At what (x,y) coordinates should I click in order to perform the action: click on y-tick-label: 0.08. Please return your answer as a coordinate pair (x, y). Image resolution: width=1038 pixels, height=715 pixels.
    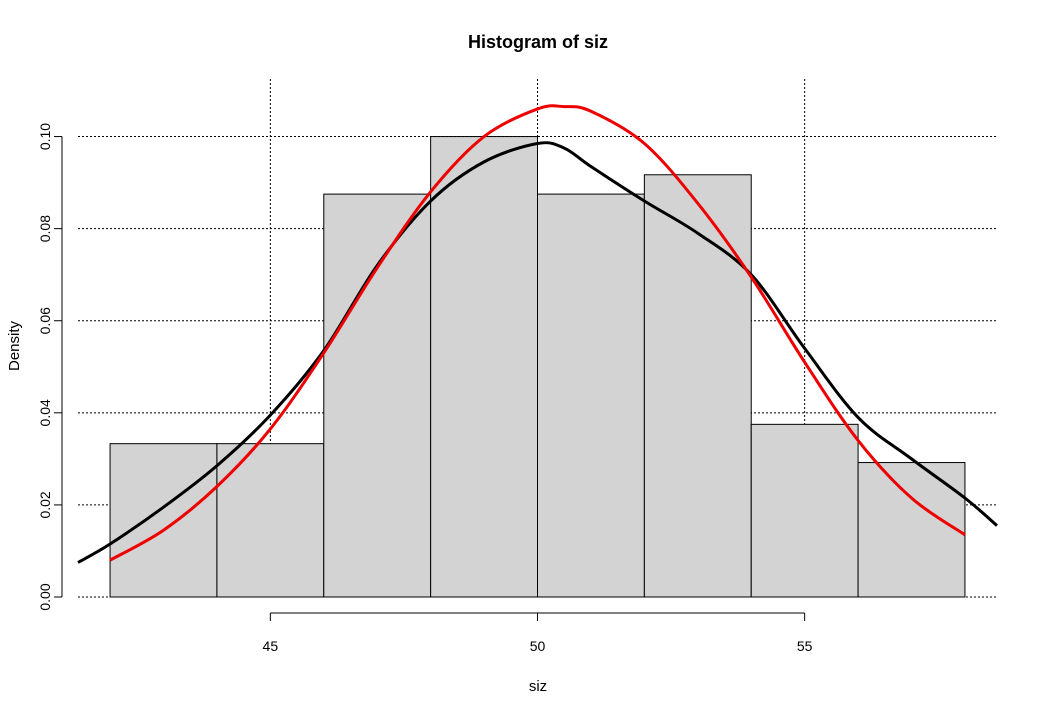
    Looking at the image, I should click on (45, 228).